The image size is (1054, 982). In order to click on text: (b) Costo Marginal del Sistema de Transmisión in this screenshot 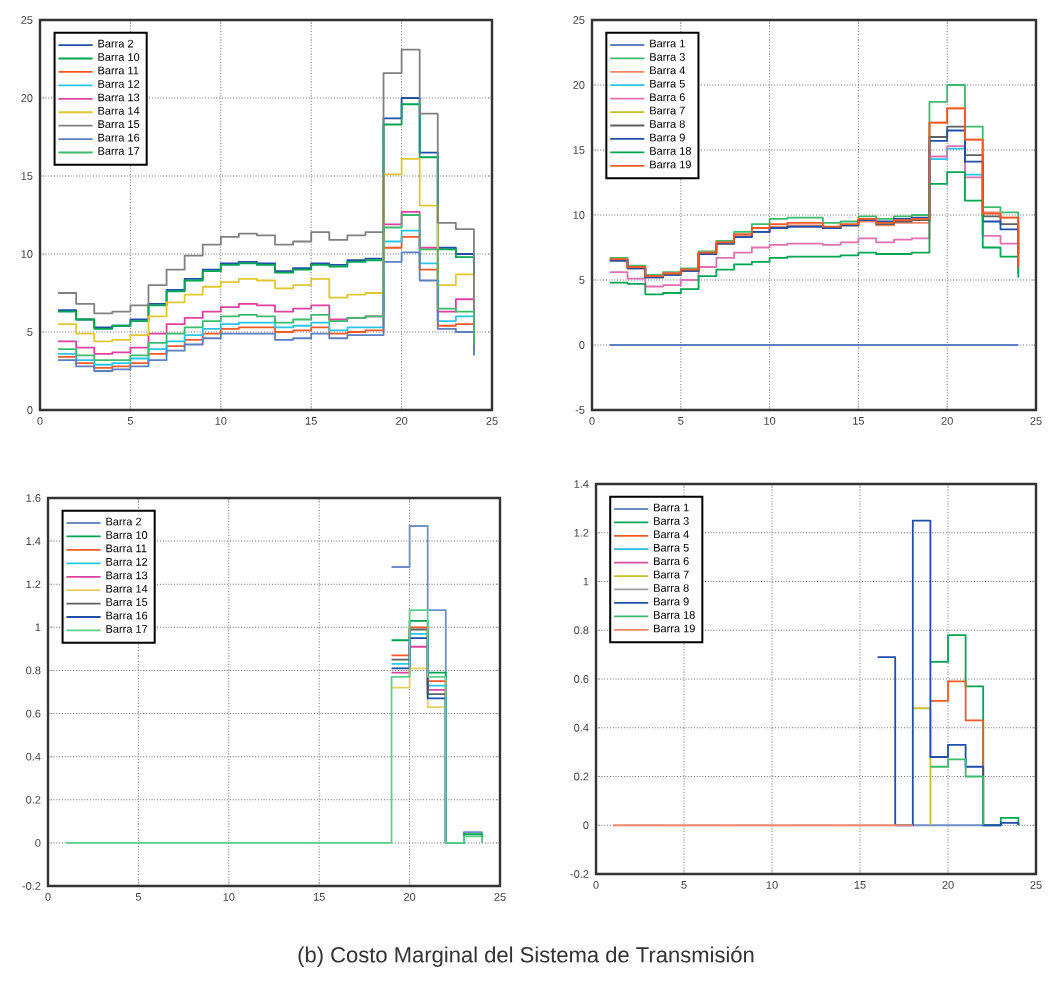, I will do `click(526, 956)`.